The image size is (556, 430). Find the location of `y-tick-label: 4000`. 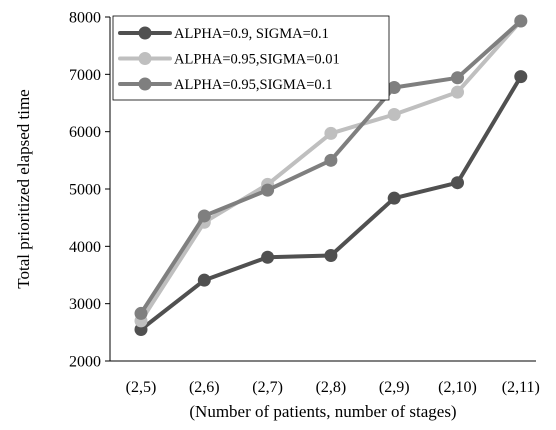

y-tick-label: 4000 is located at coordinates (85, 247).